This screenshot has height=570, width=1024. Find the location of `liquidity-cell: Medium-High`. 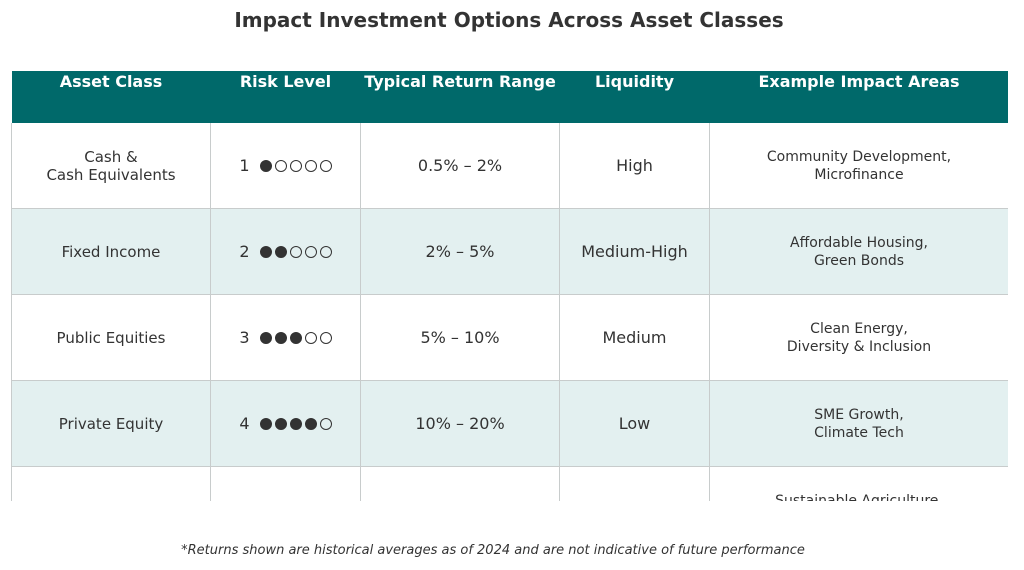

liquidity-cell: Medium-High is located at coordinates (634, 251).